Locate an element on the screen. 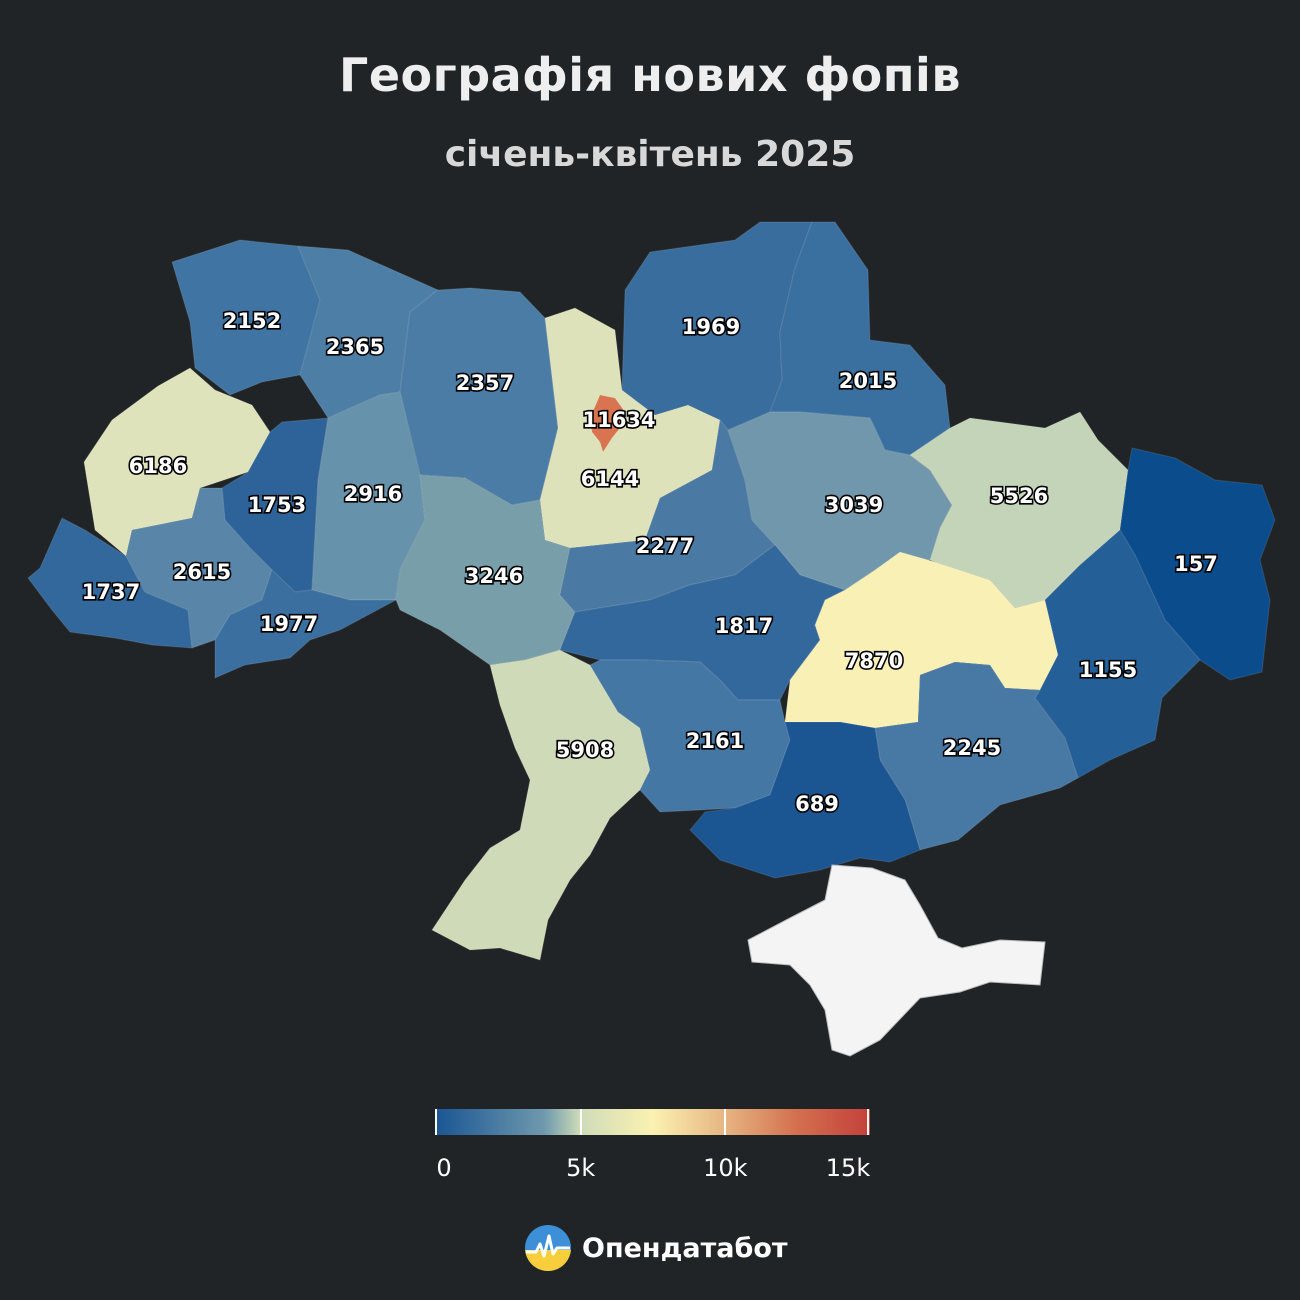  region-value-label: 2365 is located at coordinates (355, 347).